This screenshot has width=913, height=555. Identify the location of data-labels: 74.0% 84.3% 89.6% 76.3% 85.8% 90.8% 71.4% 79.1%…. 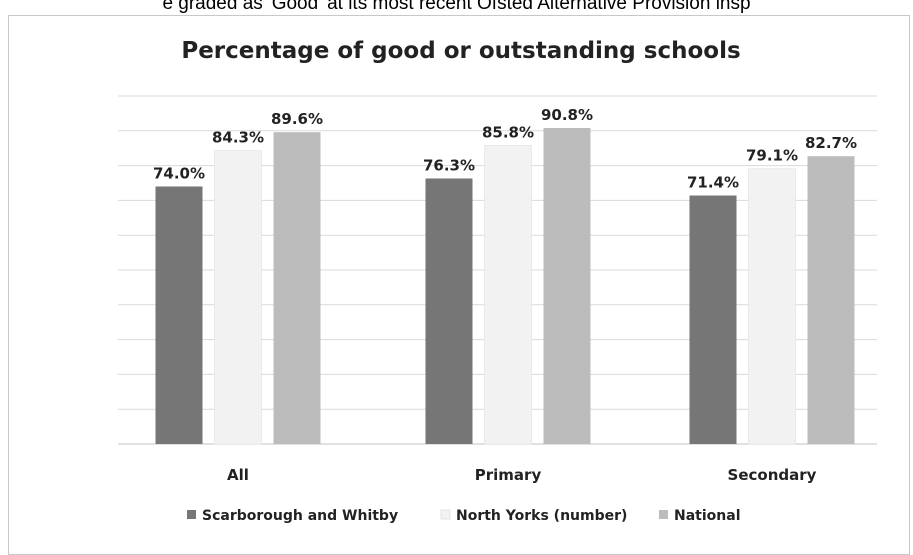
(505, 149).